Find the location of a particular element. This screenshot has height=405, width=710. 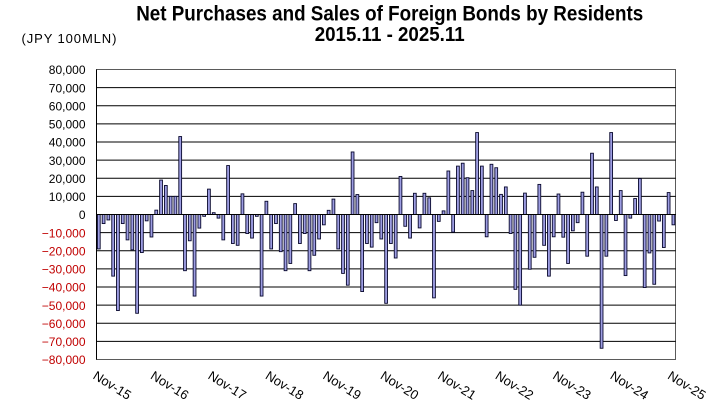

svg-text: −80,000 is located at coordinates (64, 360).